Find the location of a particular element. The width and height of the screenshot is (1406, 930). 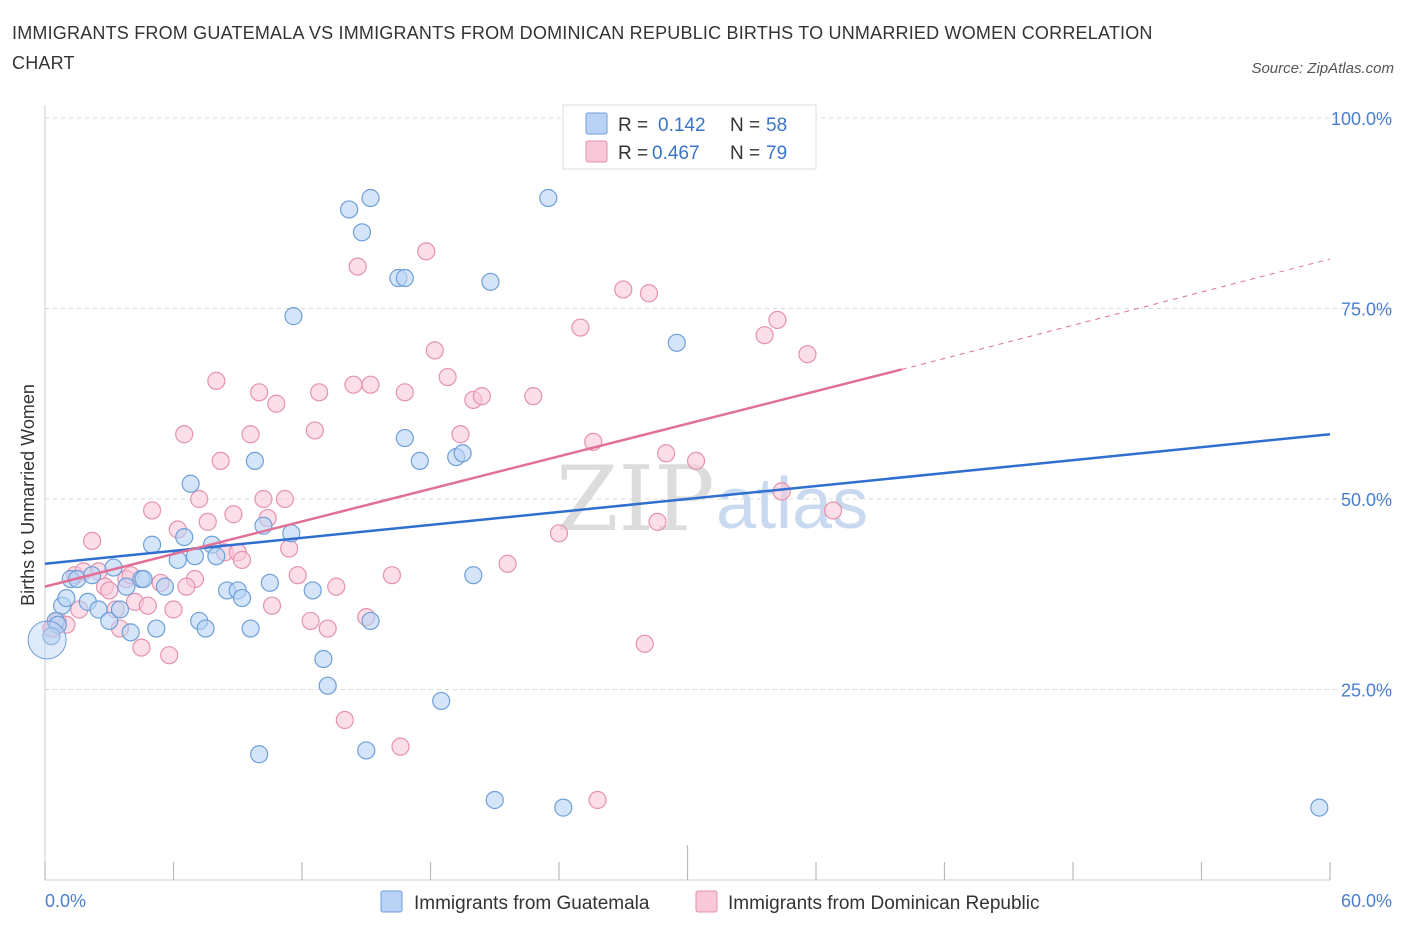

bottom-legend-label-guatemala: Immigrants from Guatemala is located at coordinates (532, 903).